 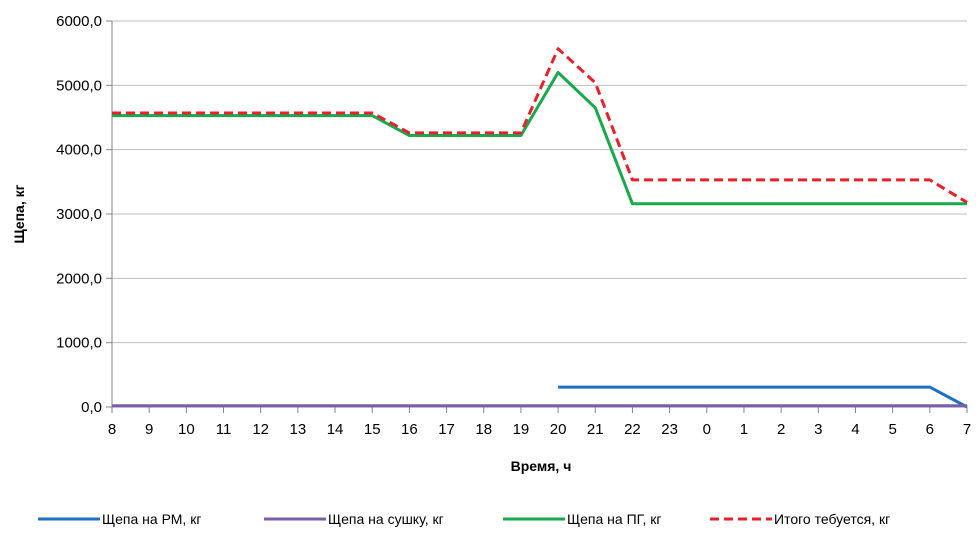 I want to click on x-tick-label: 9, so click(x=149, y=429).